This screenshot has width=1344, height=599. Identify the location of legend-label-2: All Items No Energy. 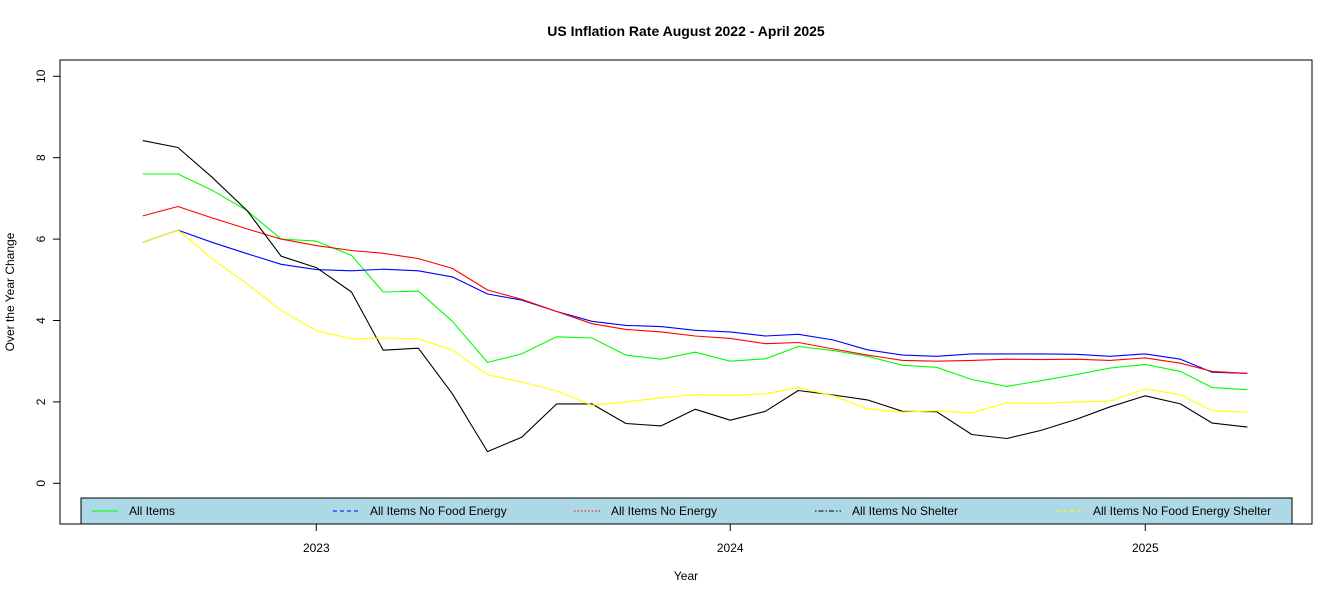
(664, 511).